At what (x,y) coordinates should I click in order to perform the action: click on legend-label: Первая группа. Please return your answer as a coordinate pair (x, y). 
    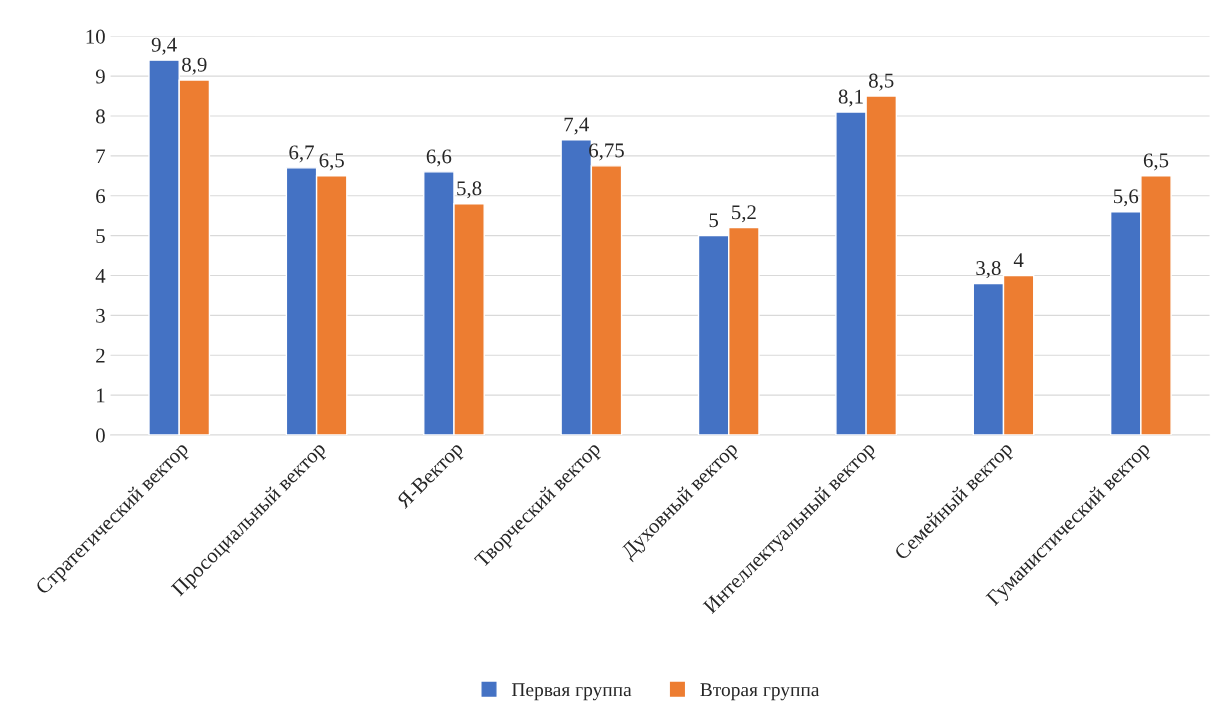
    Looking at the image, I should click on (571, 692).